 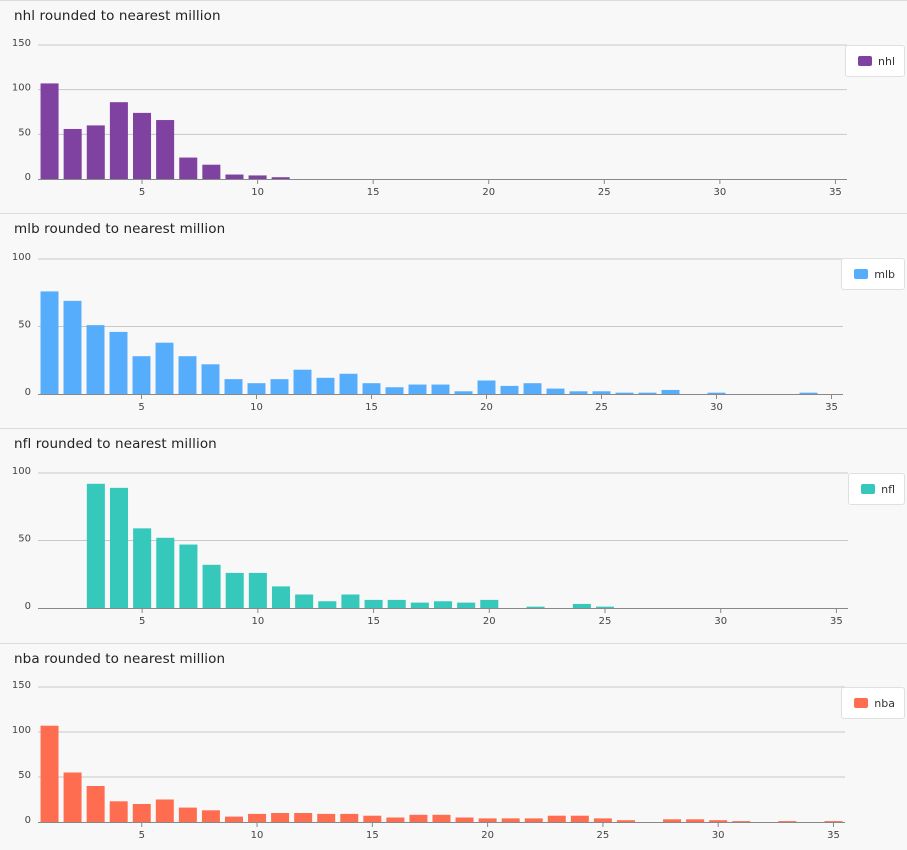 I want to click on legend-mlb: mlb, so click(x=873, y=274).